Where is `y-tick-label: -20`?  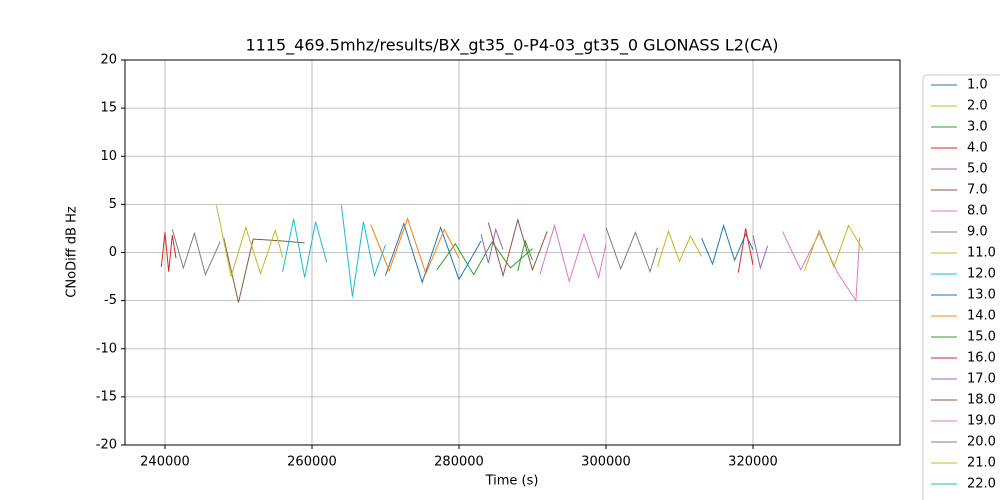
y-tick-label: -20 is located at coordinates (106, 445).